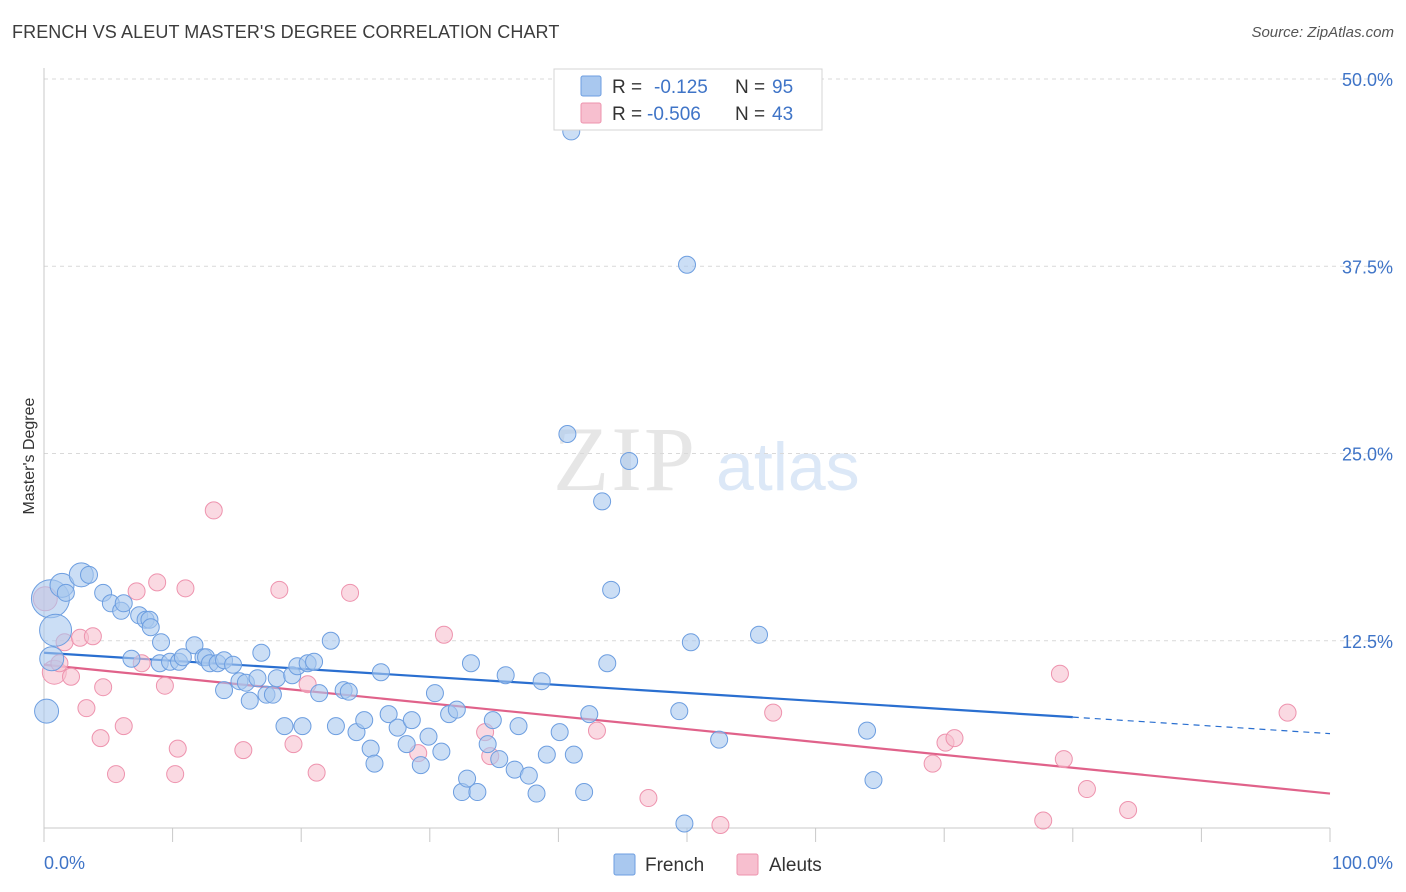 The image size is (1406, 892). Describe the element at coordinates (750, 114) in the screenshot. I see `legend-n-label-aleut: N =` at that location.